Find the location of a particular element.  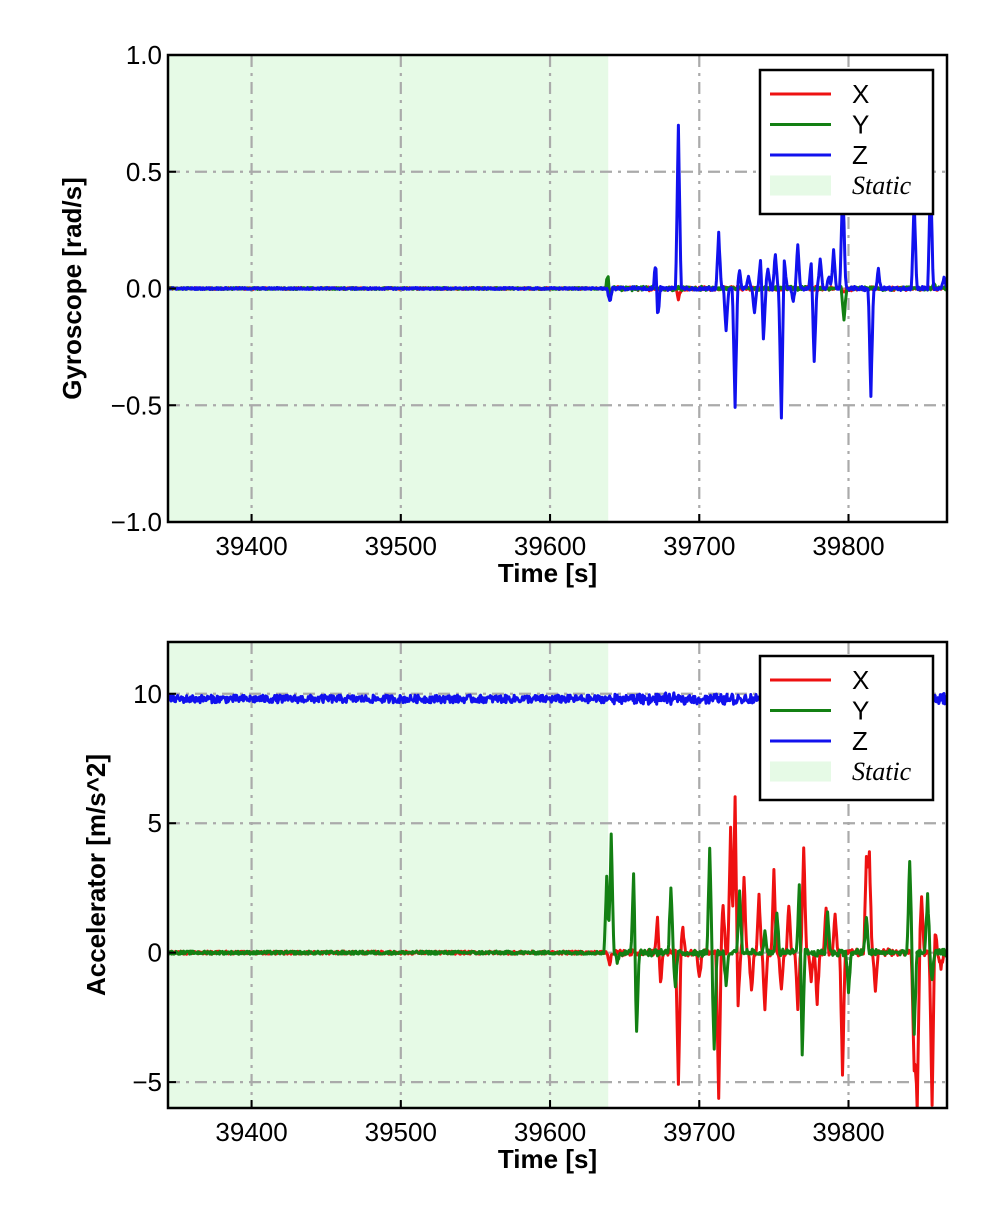

series-line-y is located at coordinates (557, 944).